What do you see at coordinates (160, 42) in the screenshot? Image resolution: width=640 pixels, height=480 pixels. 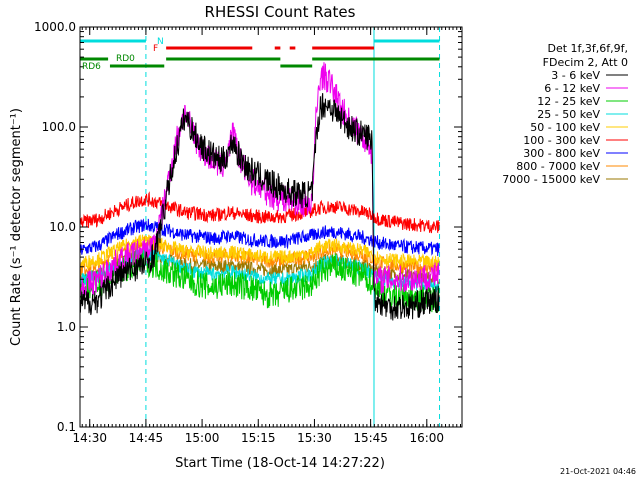 I see `state-label-n: N` at bounding box center [160, 42].